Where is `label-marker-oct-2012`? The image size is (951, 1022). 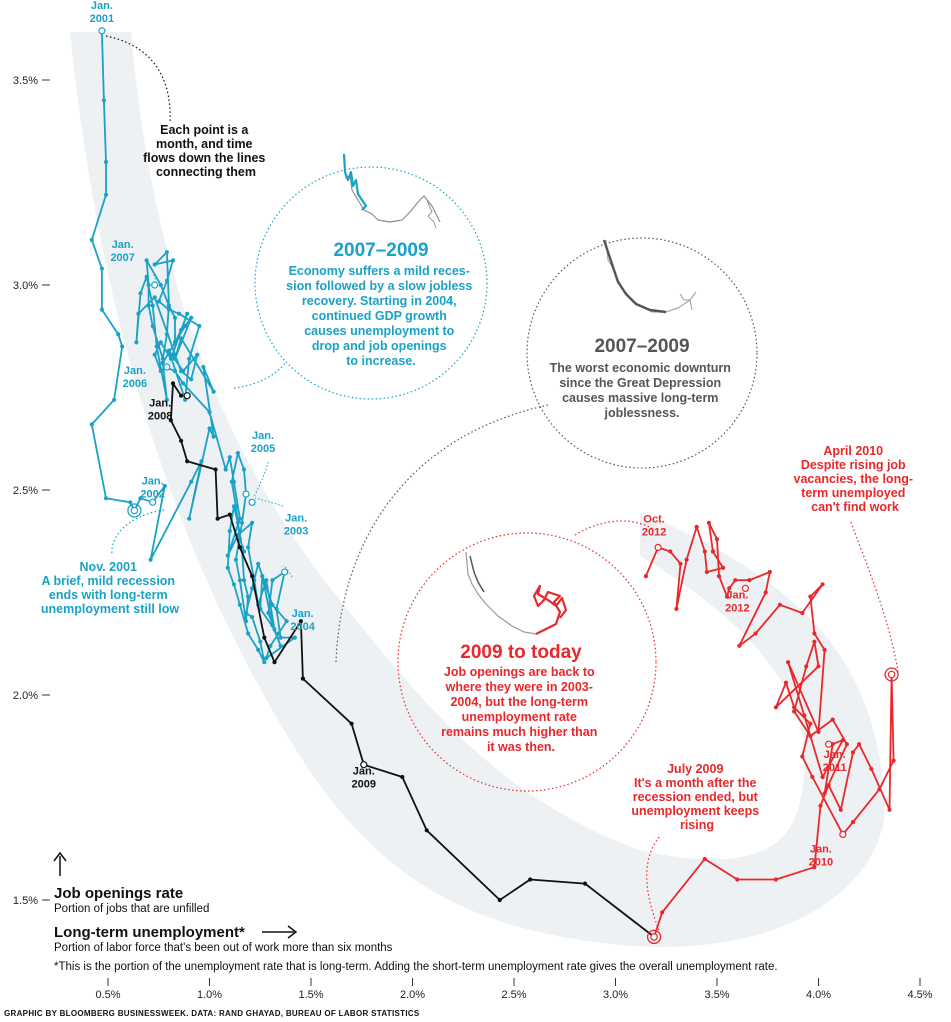
label-marker-oct-2012 is located at coordinates (658, 547).